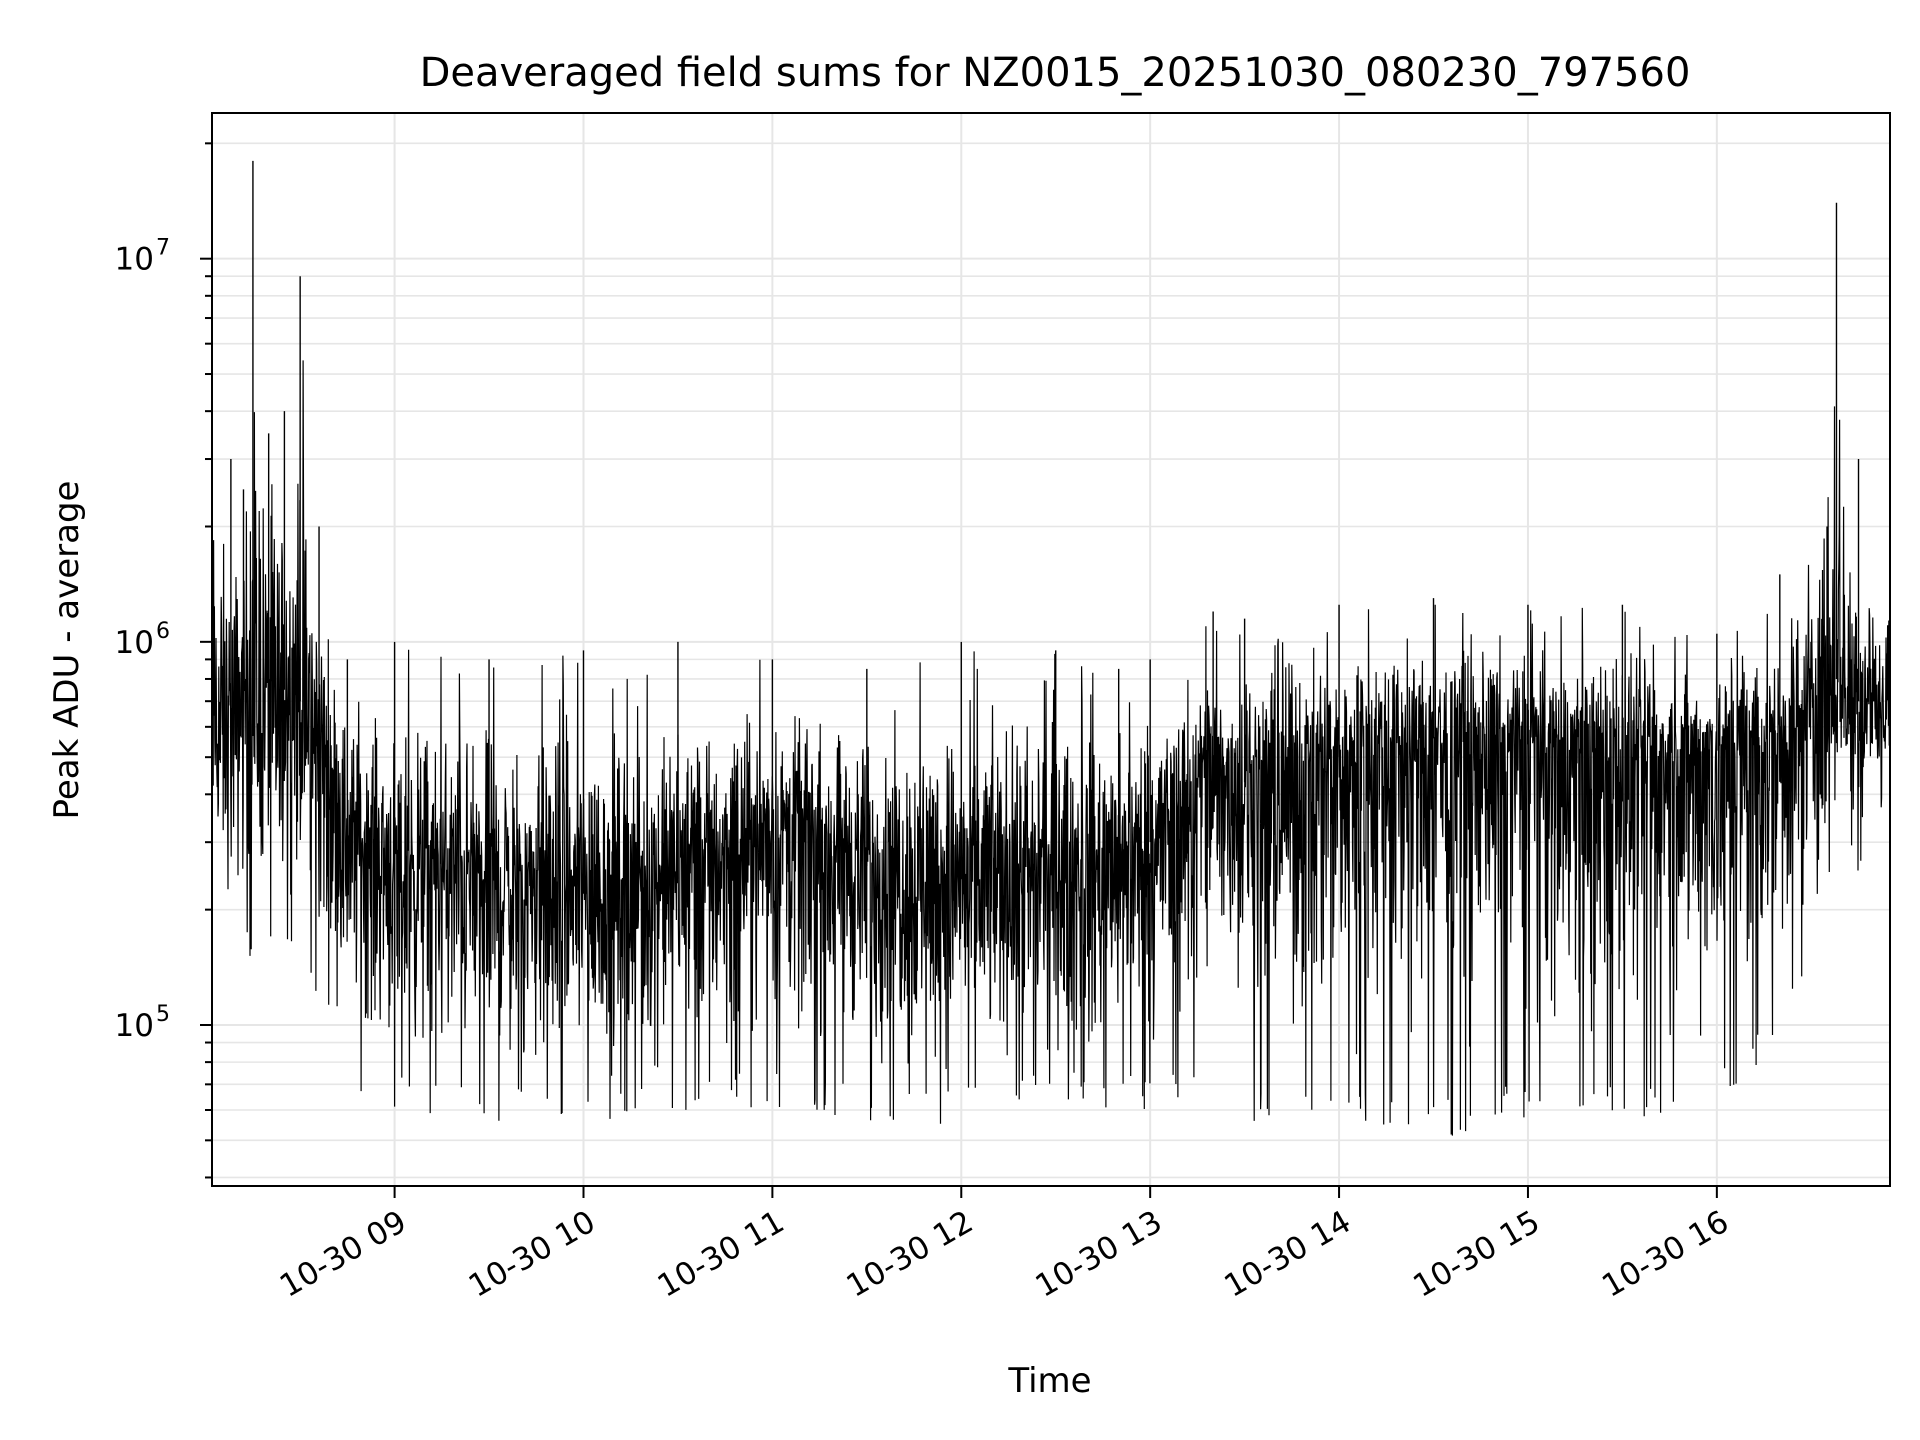 This screenshot has height=1440, width=1920. Describe the element at coordinates (163, 631) in the screenshot. I see `y-tick-label-exponent: 6` at that location.